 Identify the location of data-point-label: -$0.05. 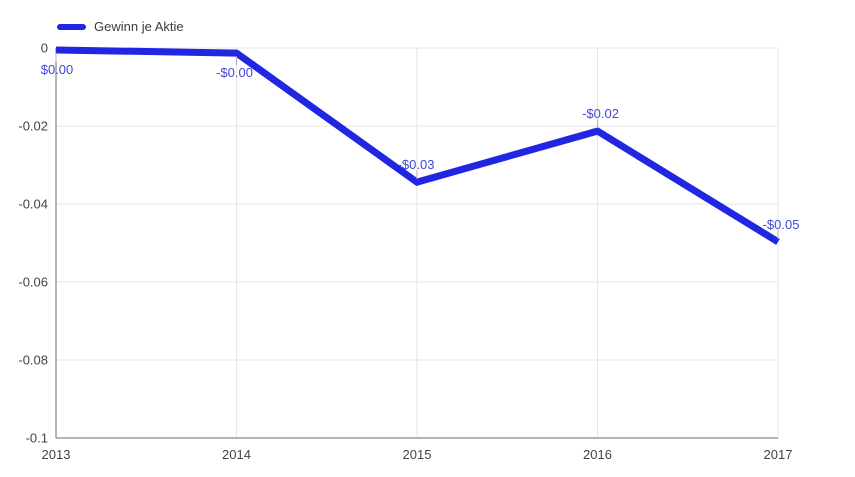
(781, 224).